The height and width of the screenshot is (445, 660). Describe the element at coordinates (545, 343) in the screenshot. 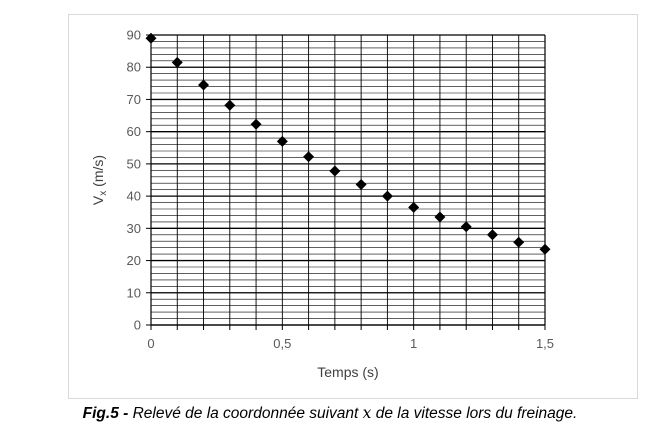

I see `x-tick-label: 1,5` at that location.